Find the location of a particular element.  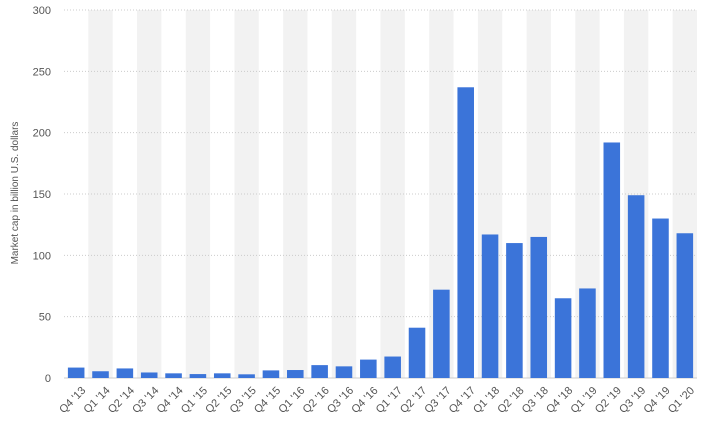

x-tick-label: Q1 '18 is located at coordinates (486, 400).